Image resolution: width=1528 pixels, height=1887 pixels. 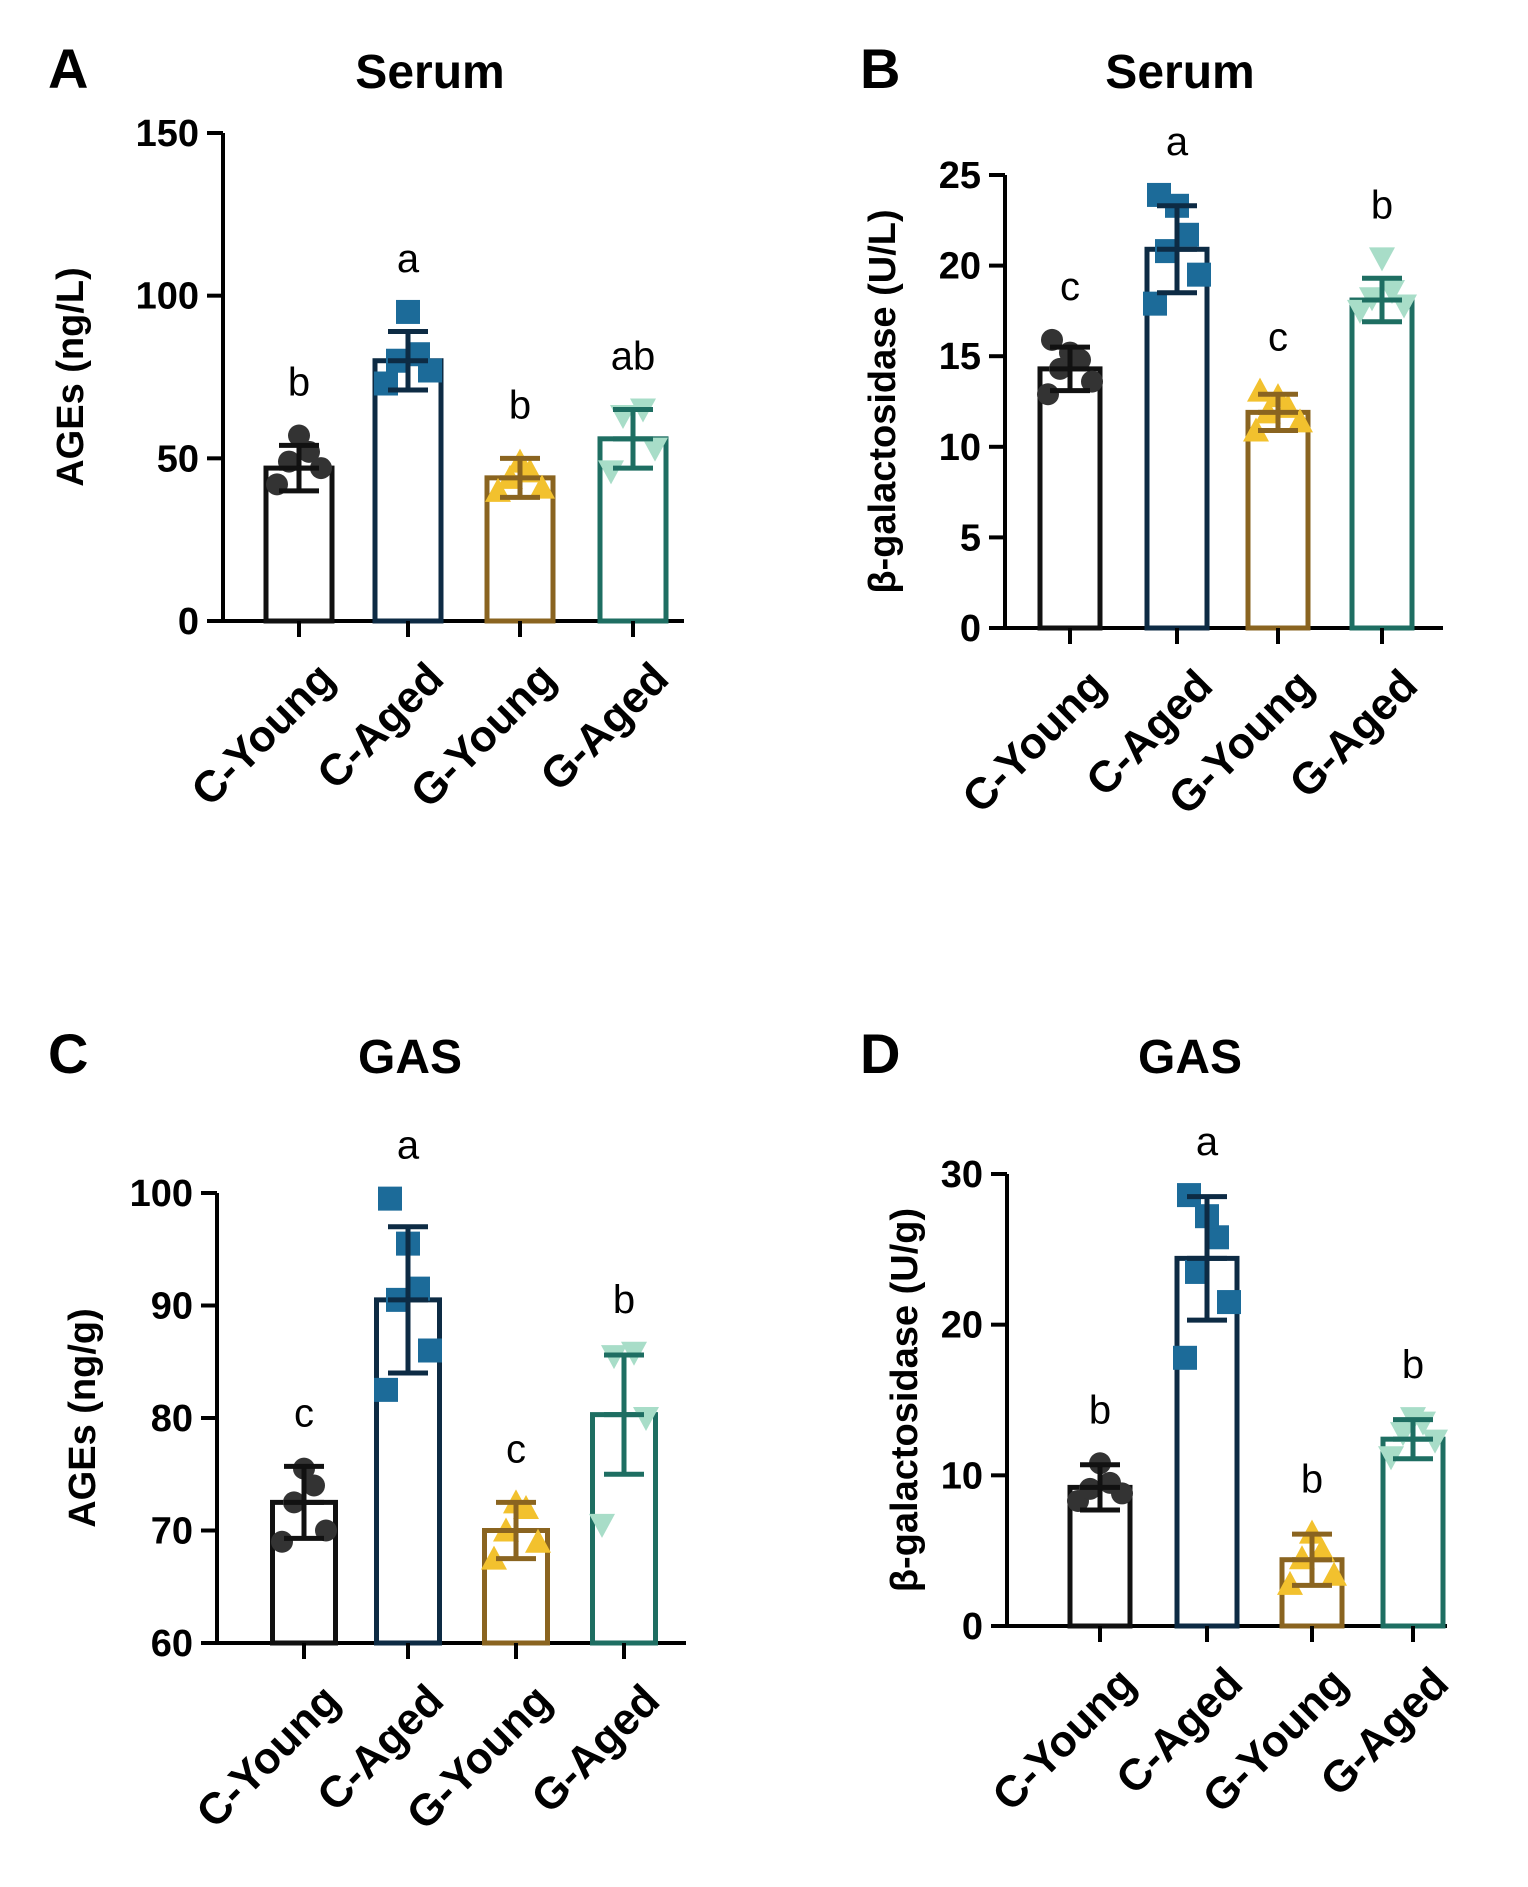 What do you see at coordinates (71, 377) in the screenshot?
I see `y-axis-label: AGEs (ng/L)` at bounding box center [71, 377].